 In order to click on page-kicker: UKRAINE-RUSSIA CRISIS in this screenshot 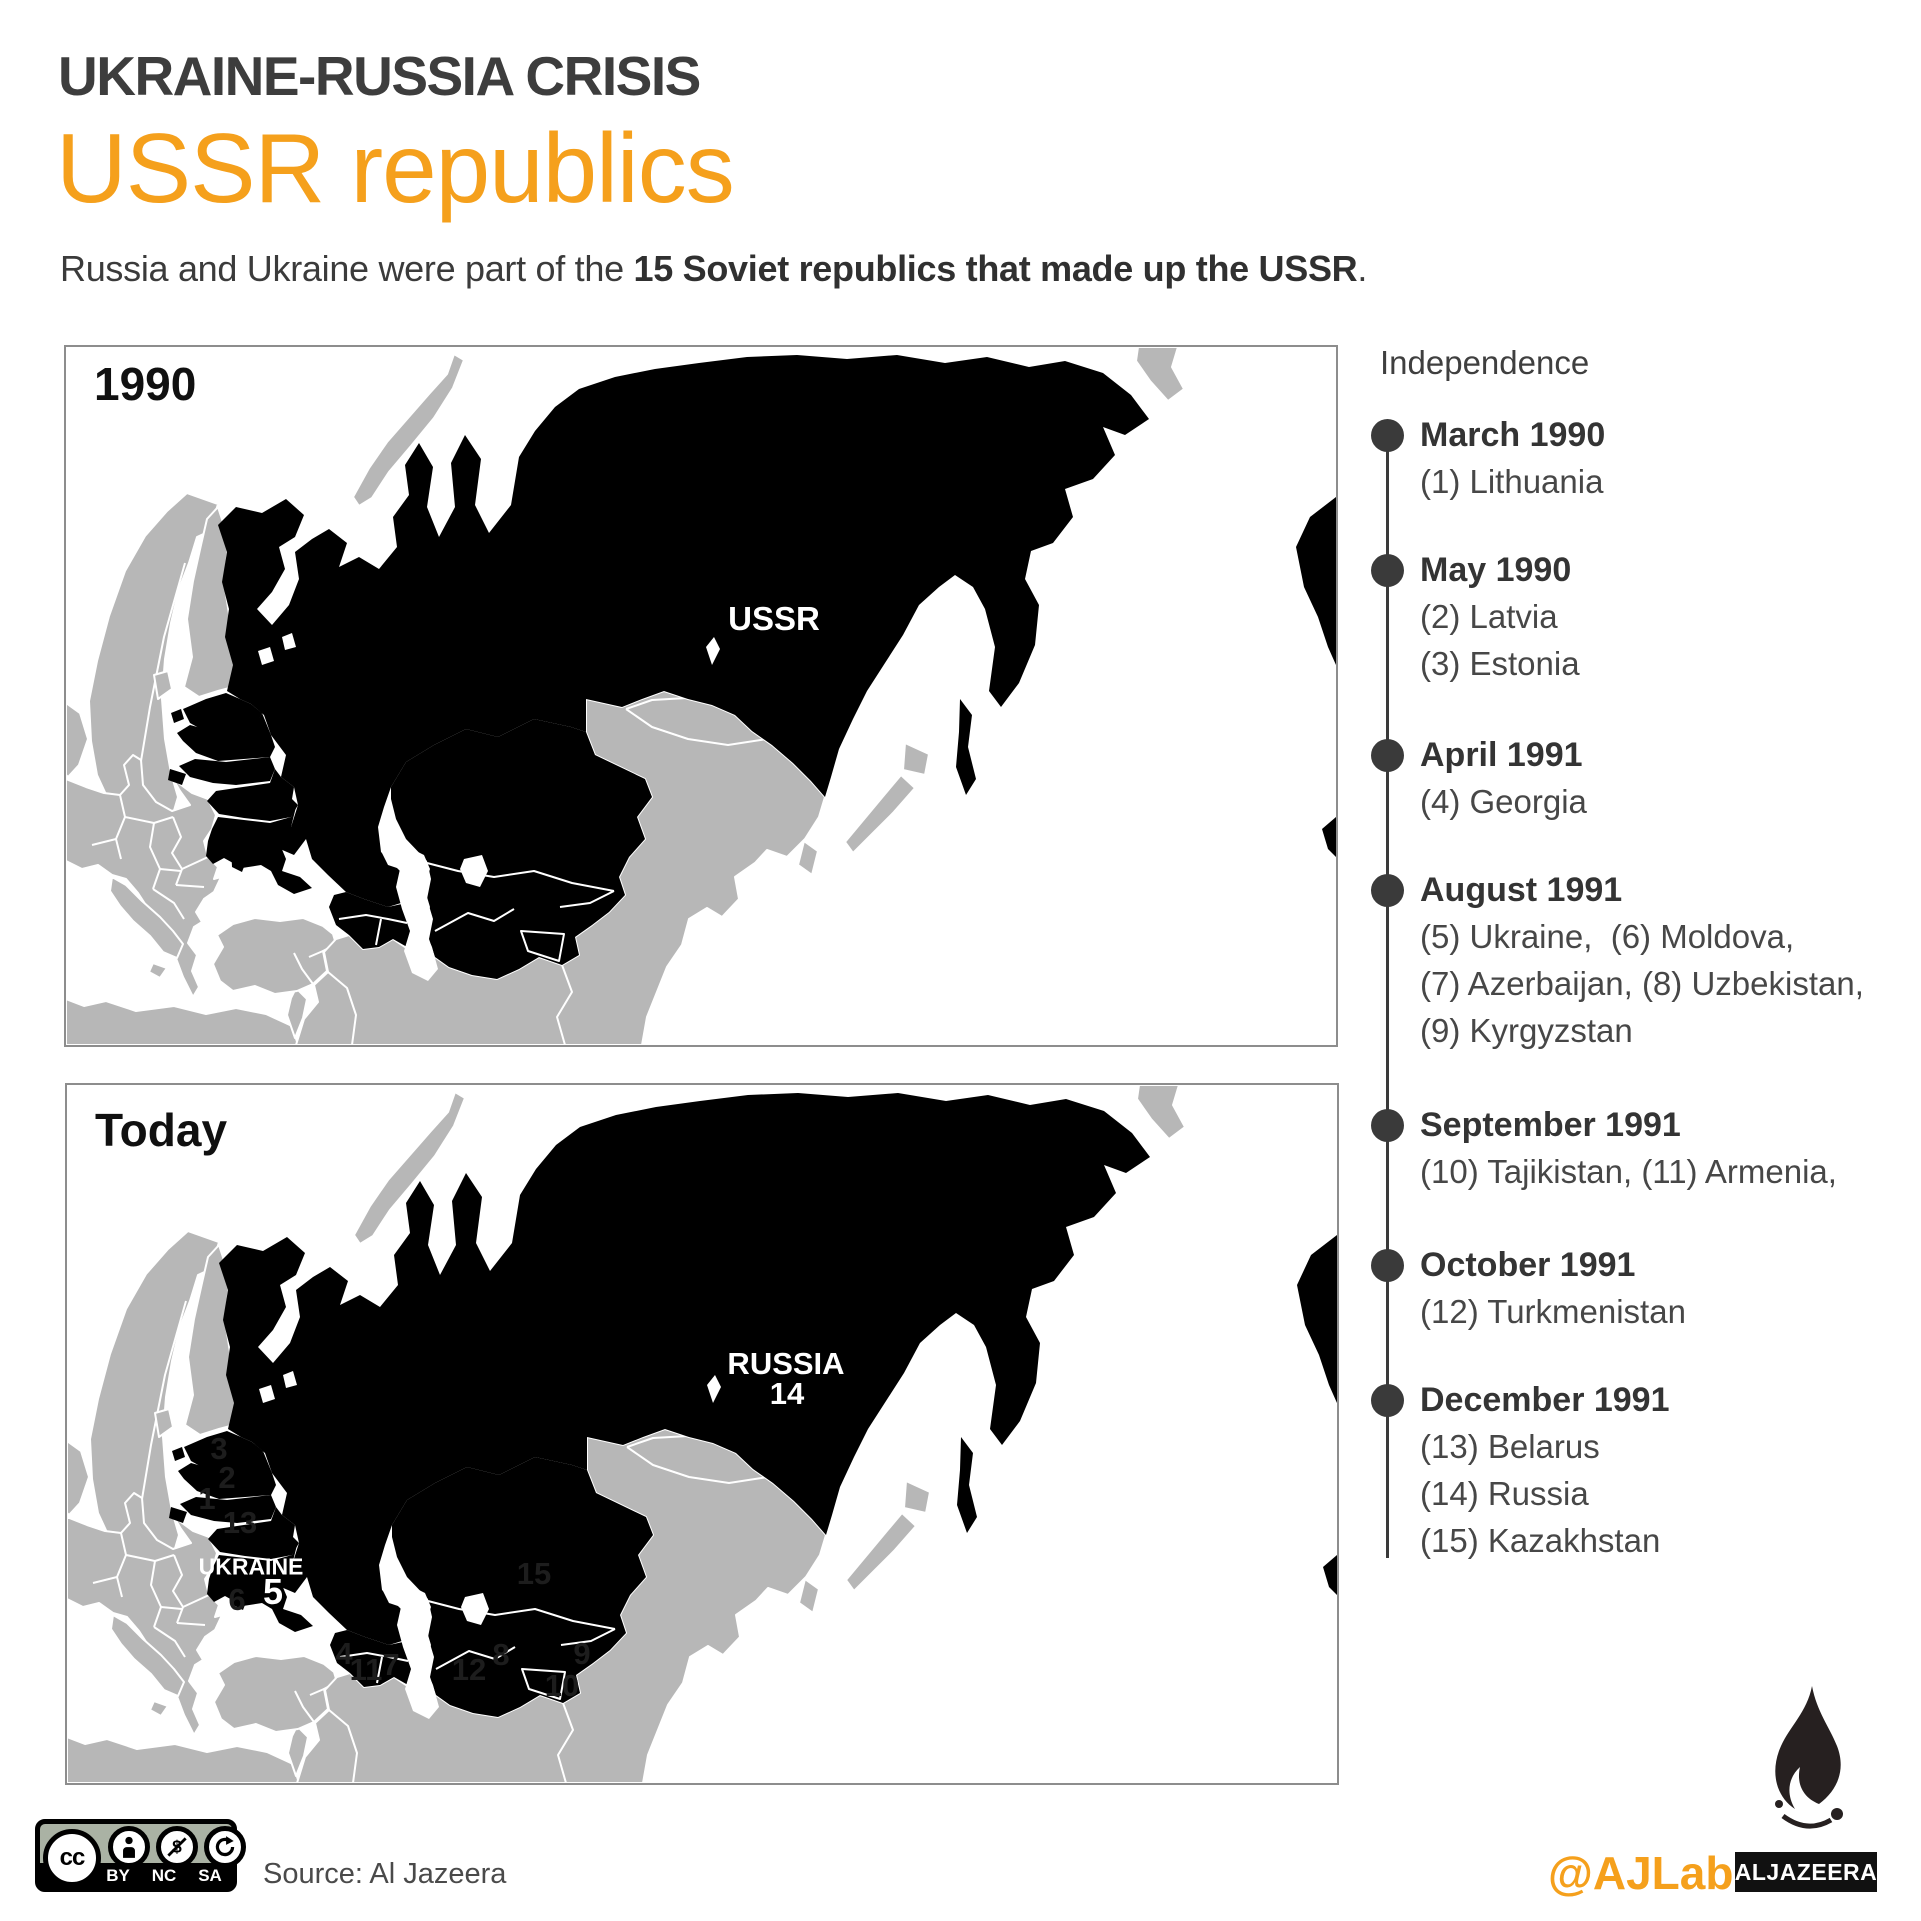, I will do `click(379, 76)`.